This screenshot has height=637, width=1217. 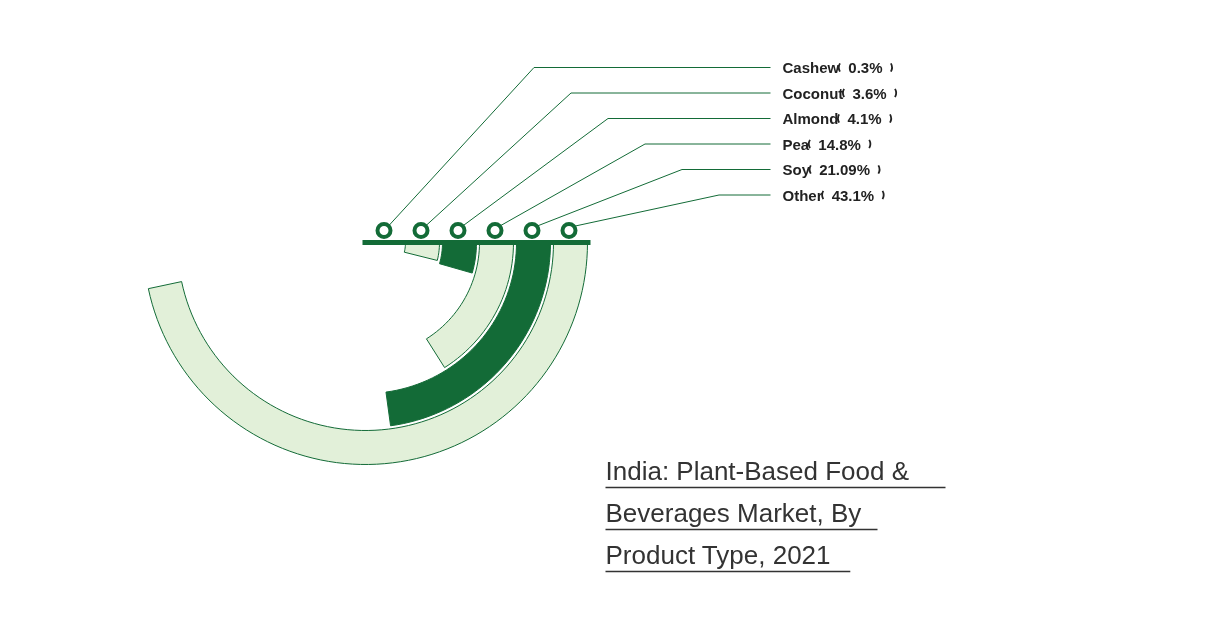 I want to click on data-label: 0.3%, so click(x=865, y=67).